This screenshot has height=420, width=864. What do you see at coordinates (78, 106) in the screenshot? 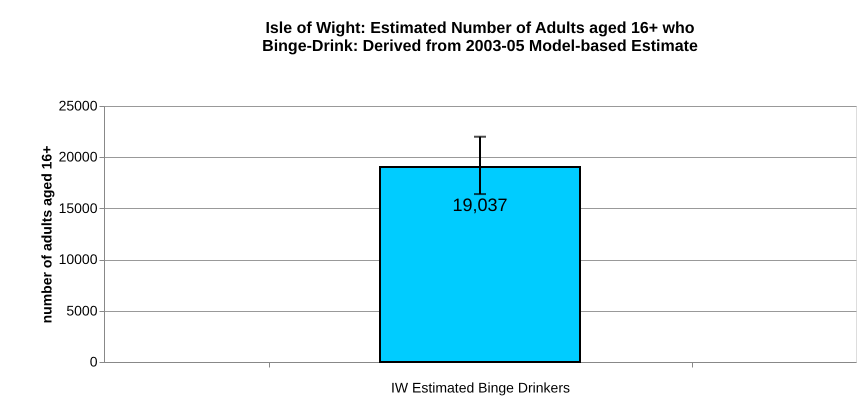
I see `y-tick-label: 25000` at bounding box center [78, 106].